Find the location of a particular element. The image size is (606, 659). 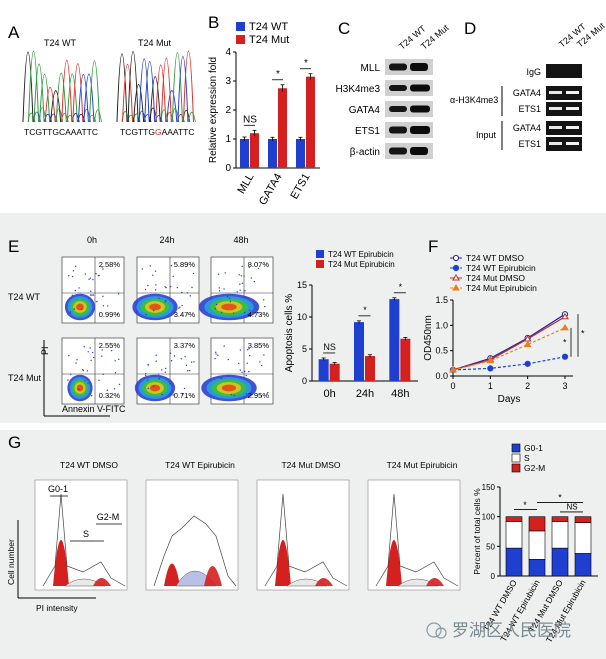

histogram-trace is located at coordinates (417, 540).